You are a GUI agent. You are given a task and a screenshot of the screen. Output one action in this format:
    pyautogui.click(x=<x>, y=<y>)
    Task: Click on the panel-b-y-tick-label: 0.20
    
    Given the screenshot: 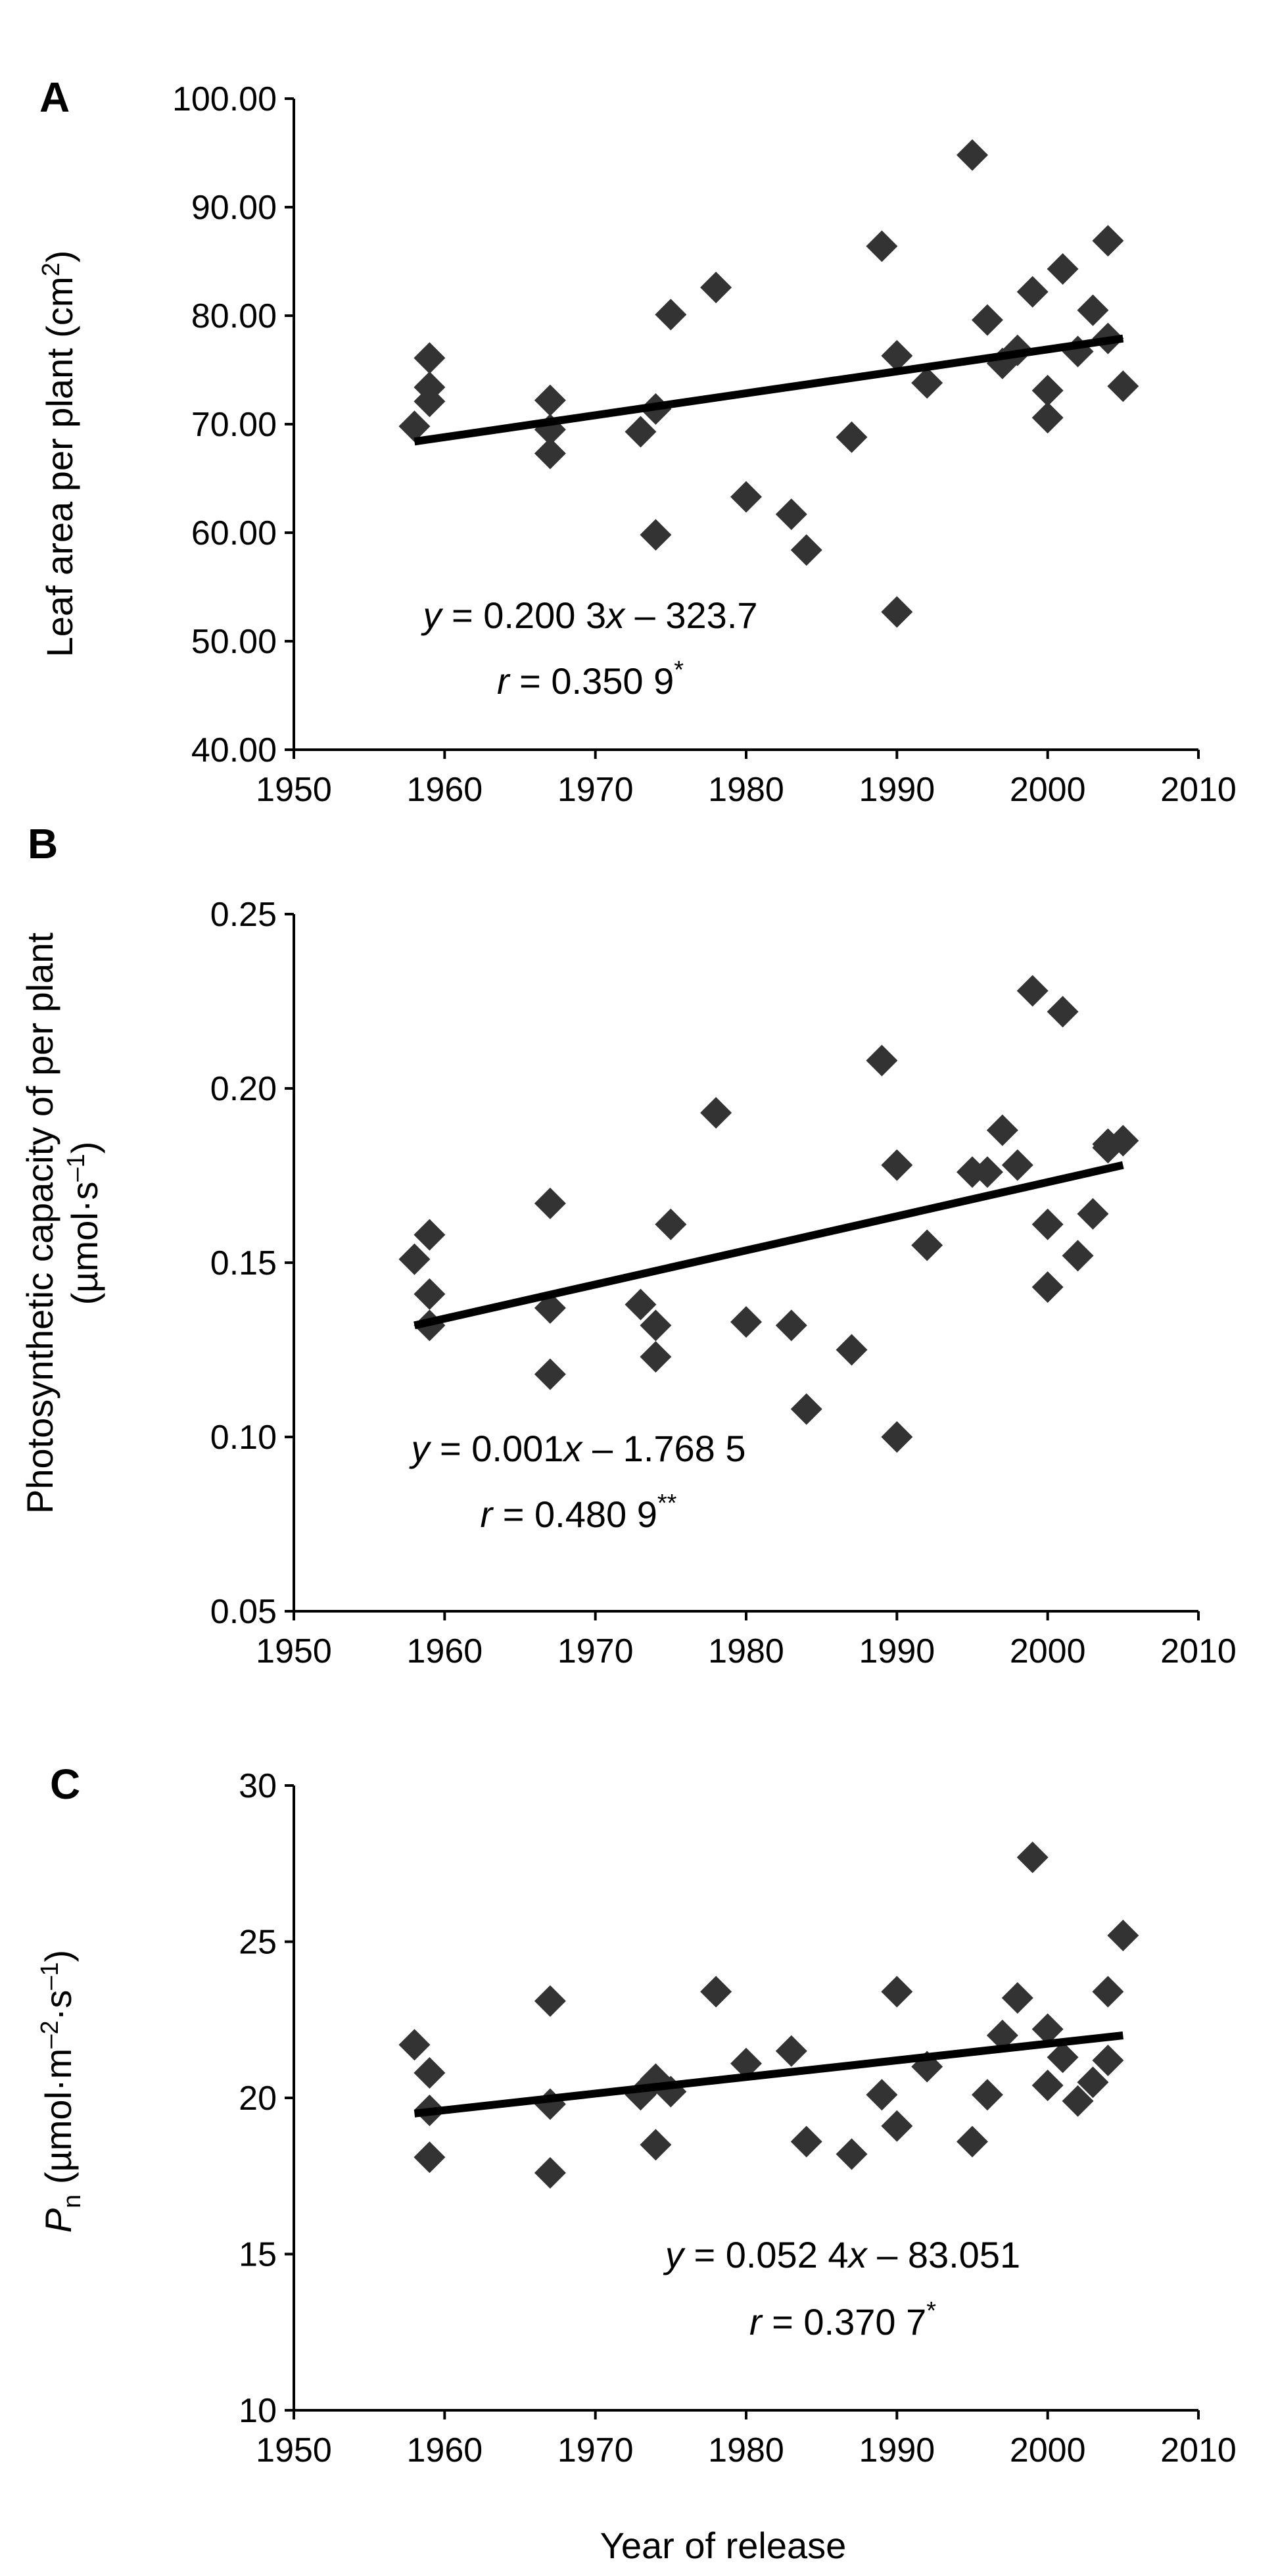 What is the action you would take?
    pyautogui.click(x=243, y=1089)
    